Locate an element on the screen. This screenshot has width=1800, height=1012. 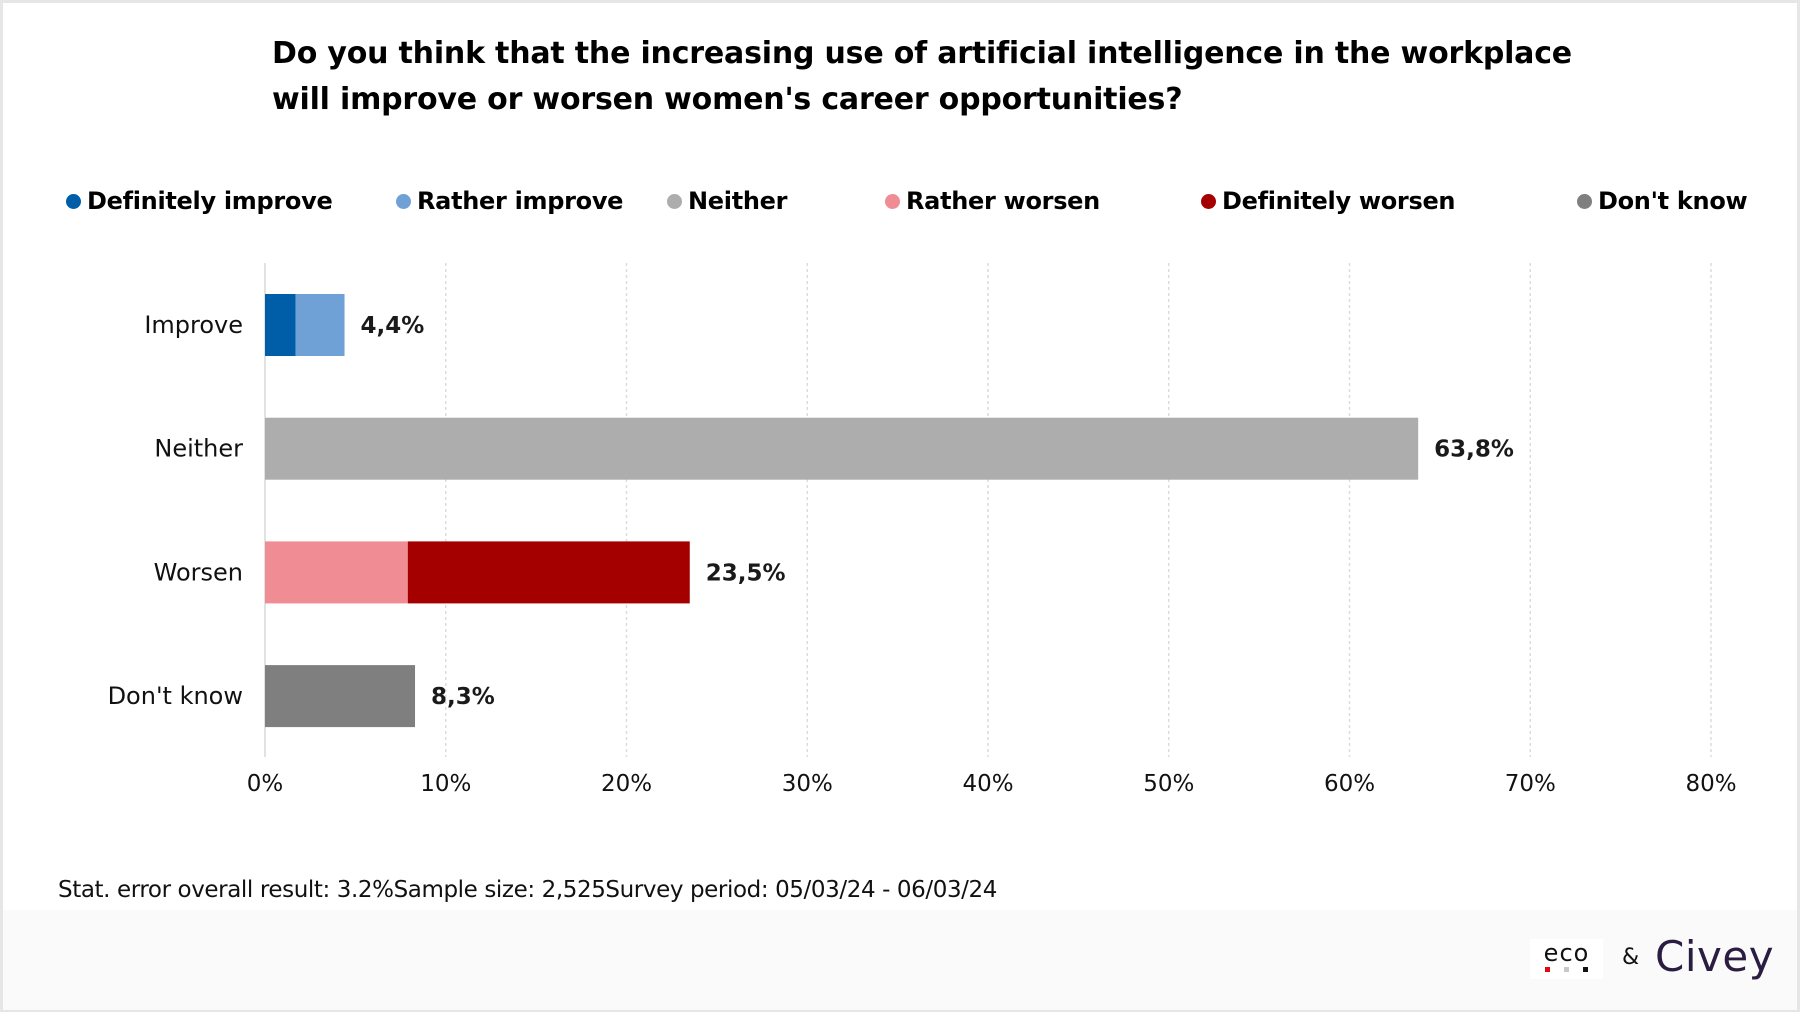
data-label: 63,8% is located at coordinates (1474, 450).